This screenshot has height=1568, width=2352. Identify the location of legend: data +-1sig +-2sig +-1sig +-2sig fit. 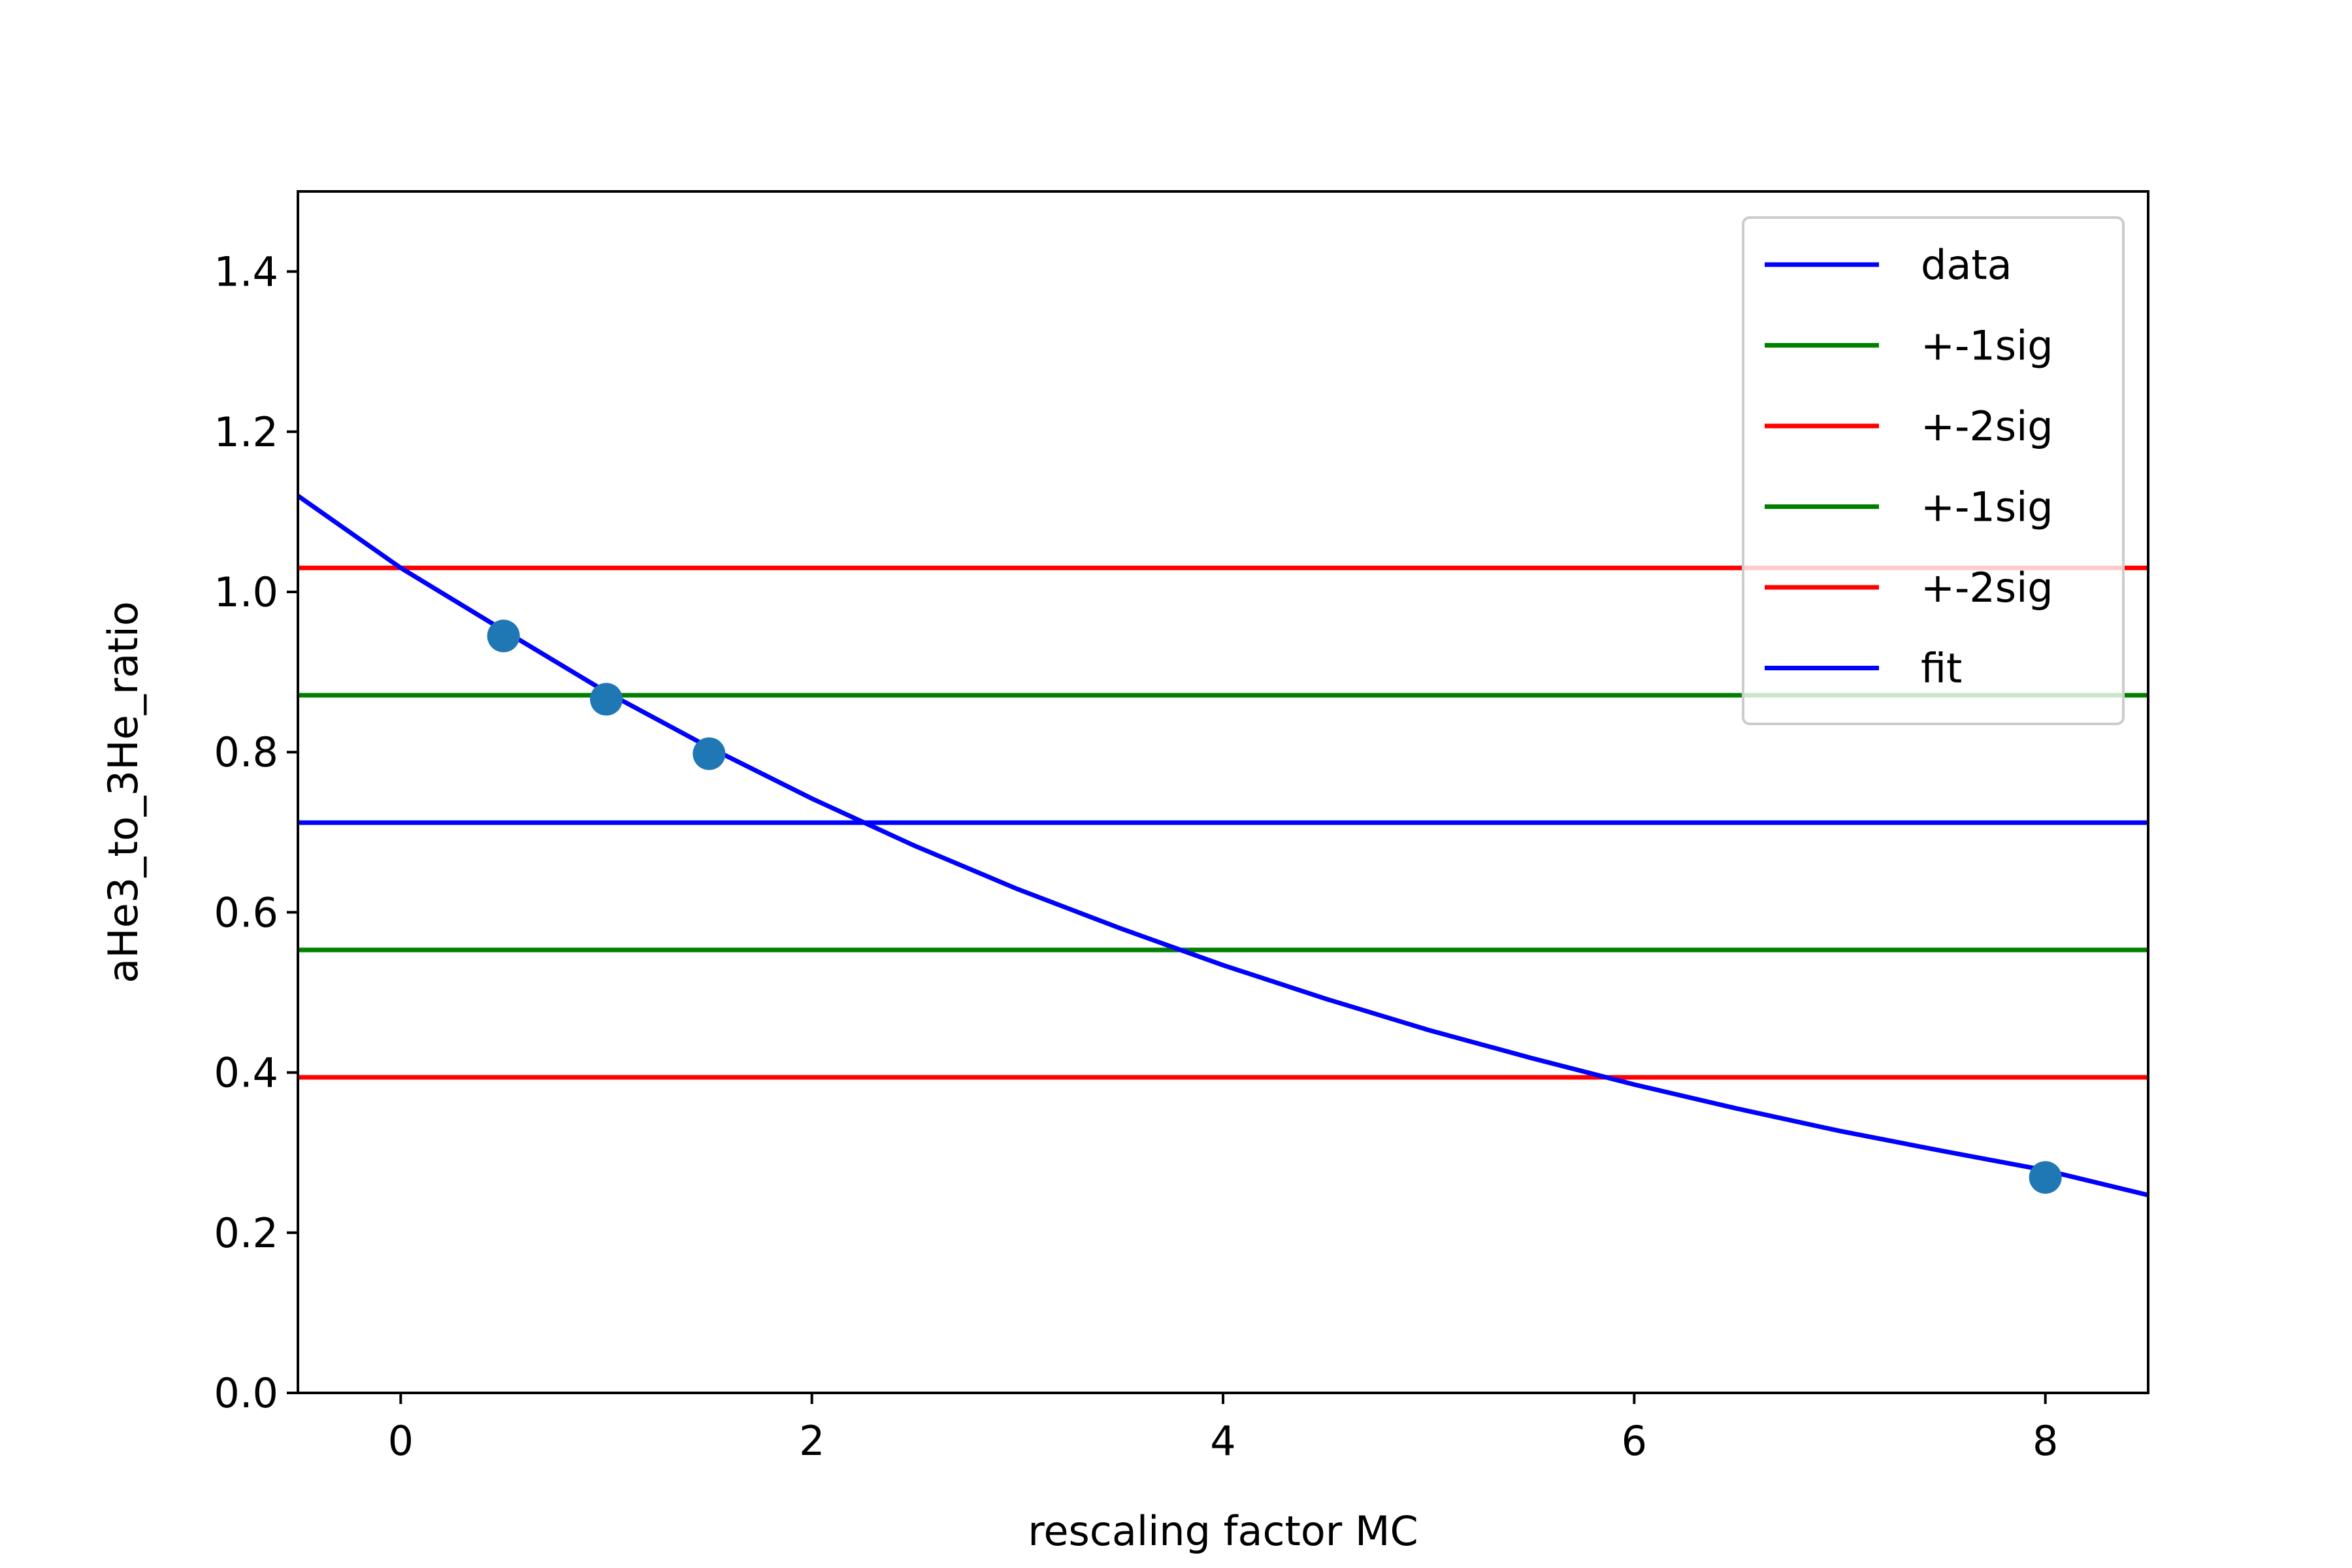
(1933, 470).